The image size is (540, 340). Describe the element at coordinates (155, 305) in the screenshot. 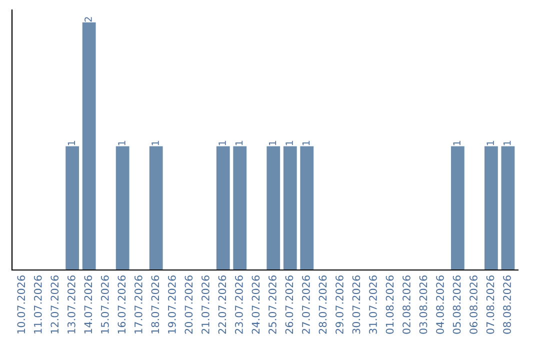

I see `x-tick-label: 18.07.2026` at that location.